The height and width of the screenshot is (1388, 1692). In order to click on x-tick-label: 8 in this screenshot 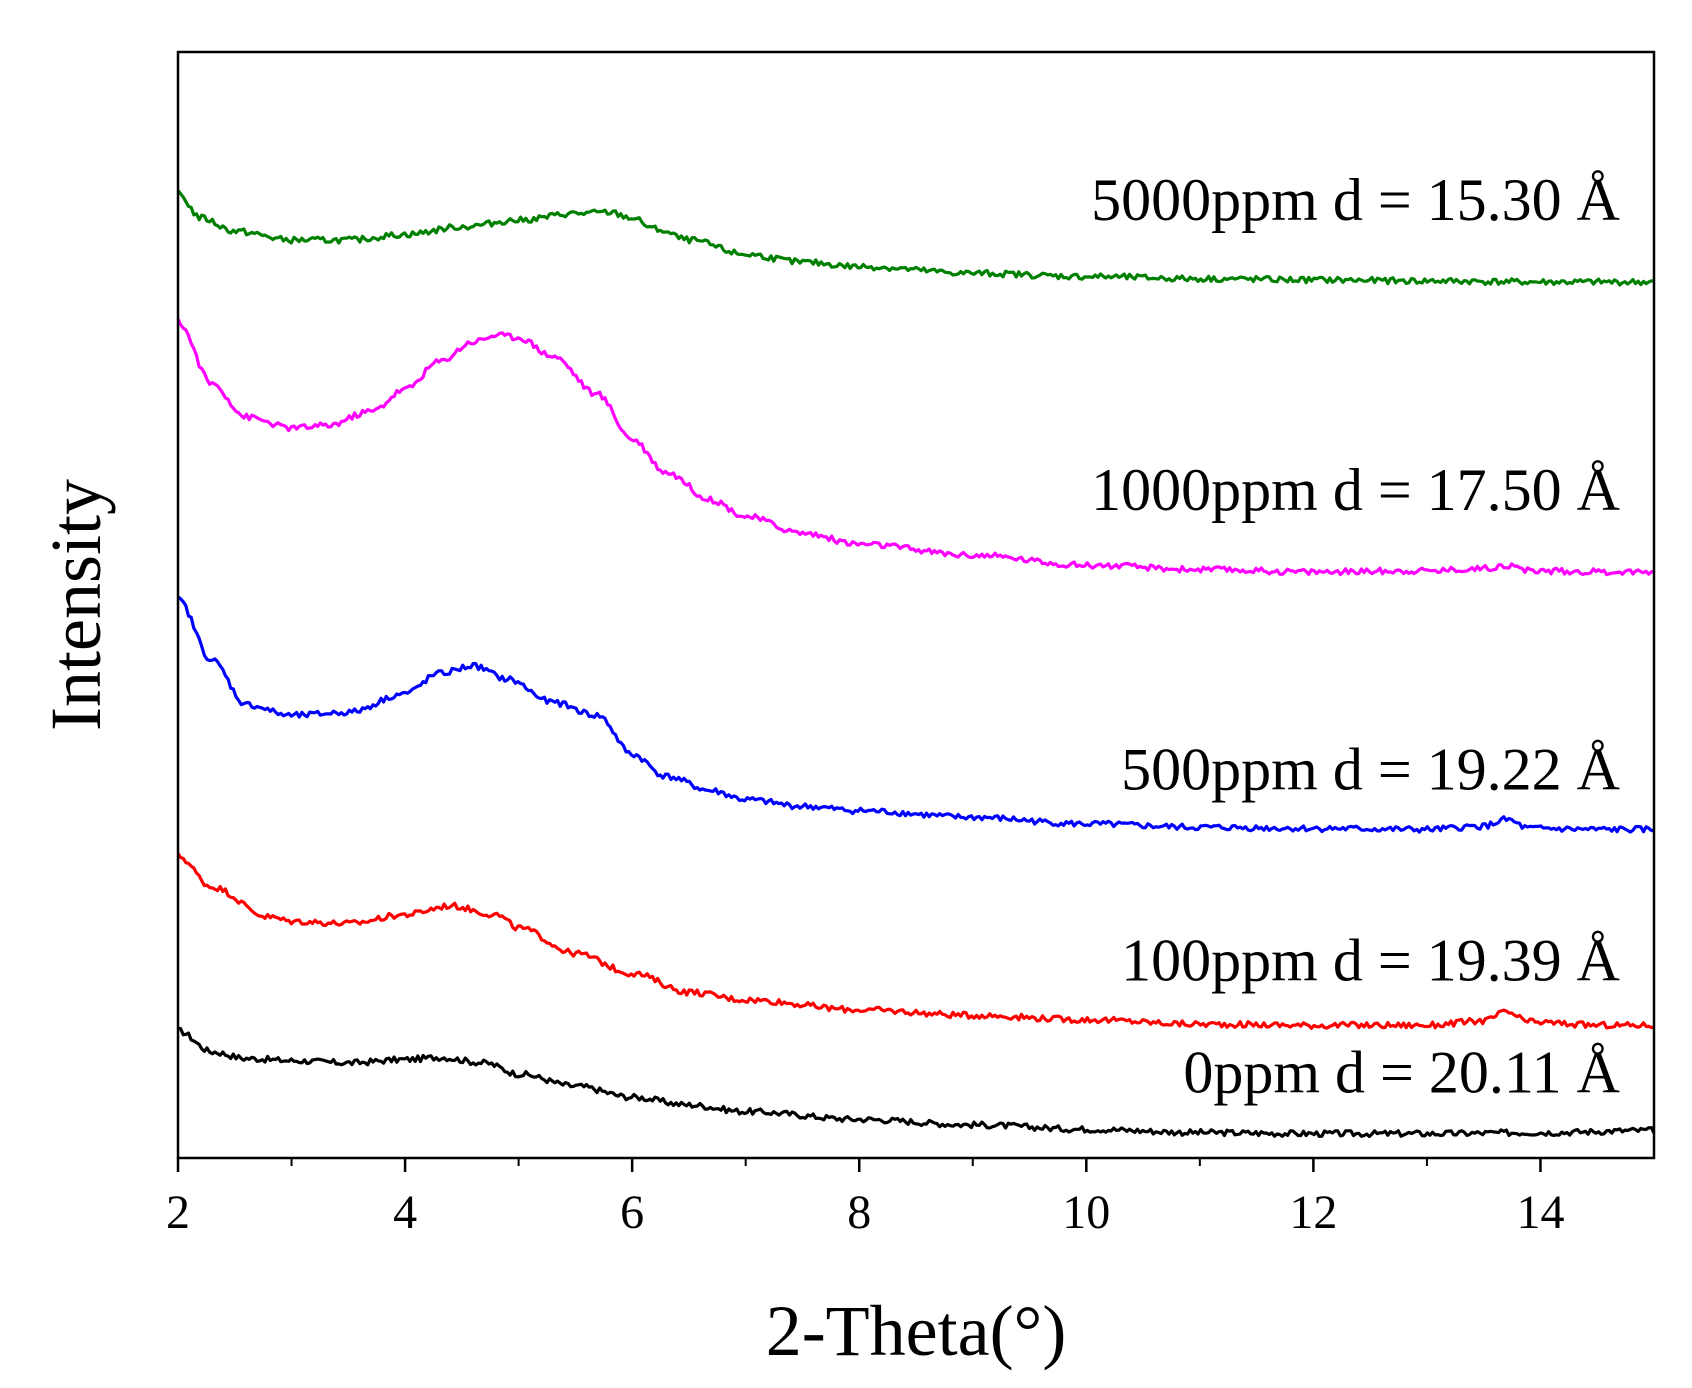, I will do `click(859, 1212)`.